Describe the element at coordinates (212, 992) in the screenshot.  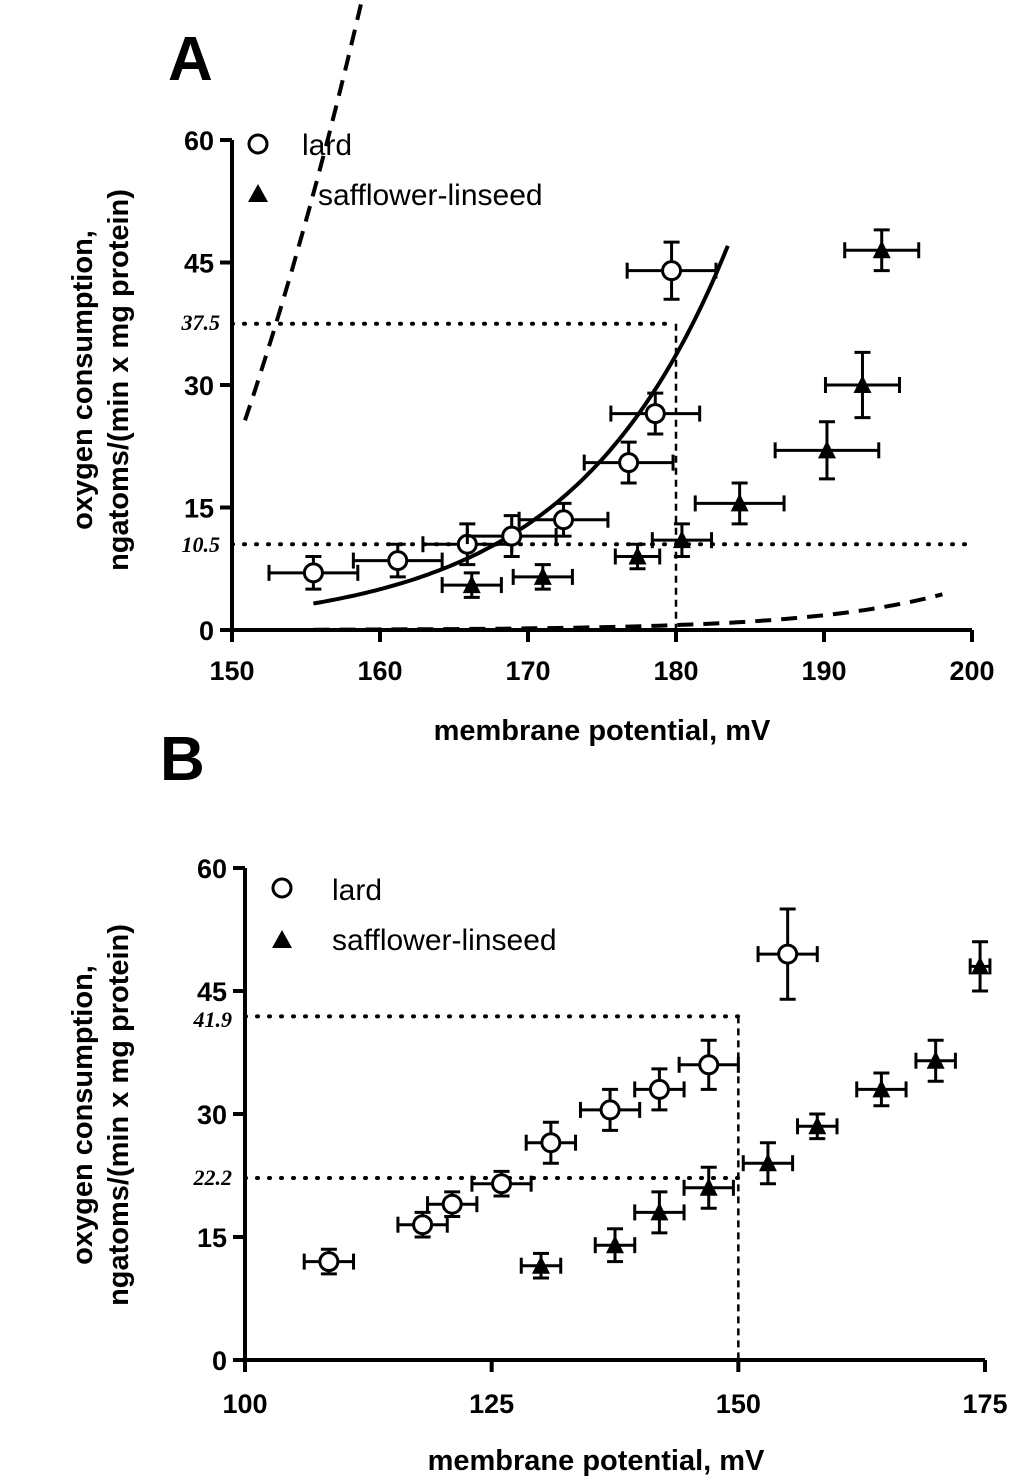
I see `y-tick-label-b: 45` at that location.